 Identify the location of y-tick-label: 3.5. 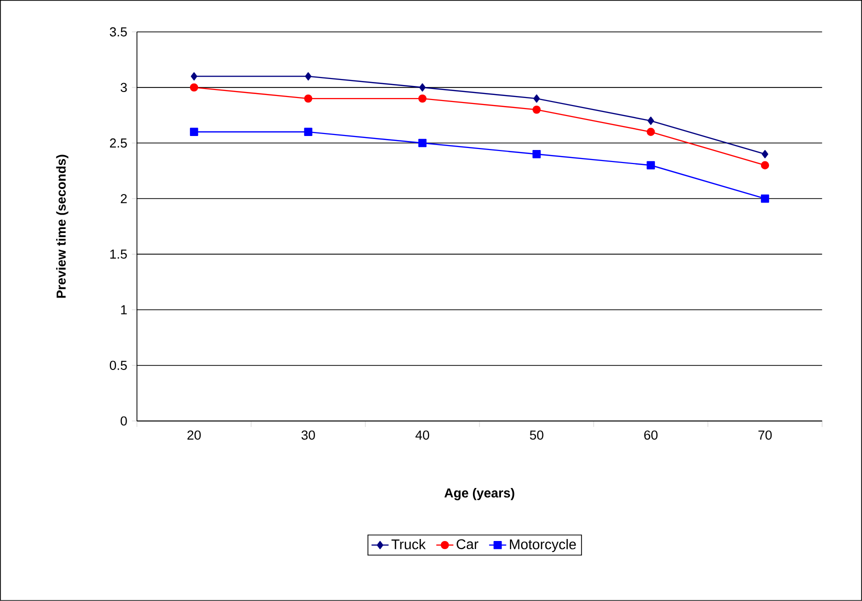
(118, 31).